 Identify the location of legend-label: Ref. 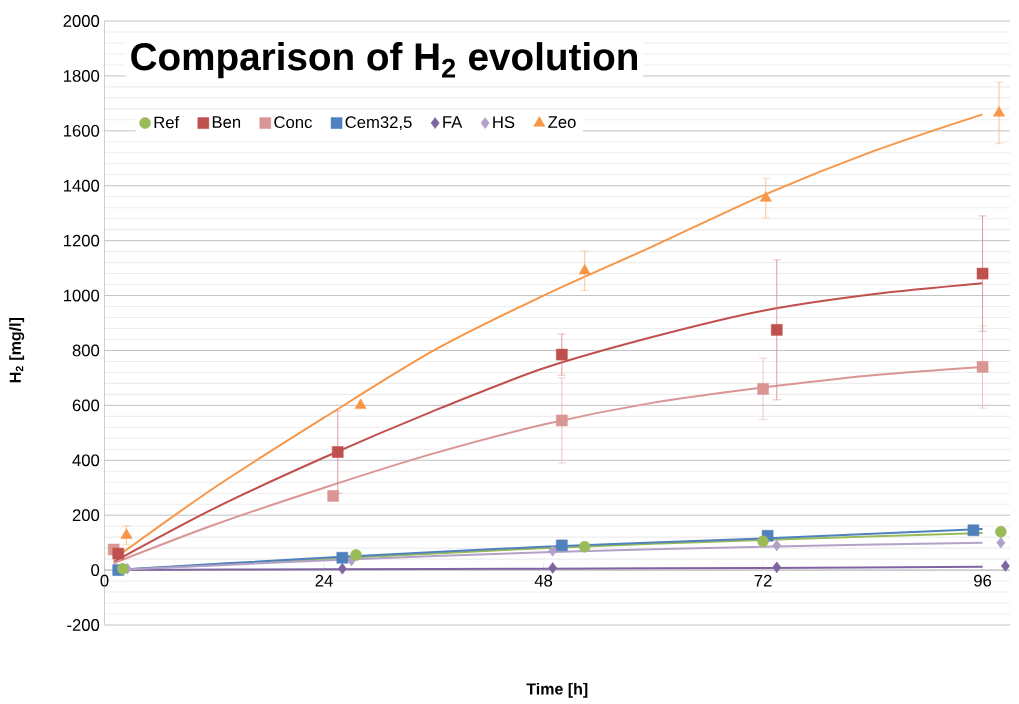
(167, 122).